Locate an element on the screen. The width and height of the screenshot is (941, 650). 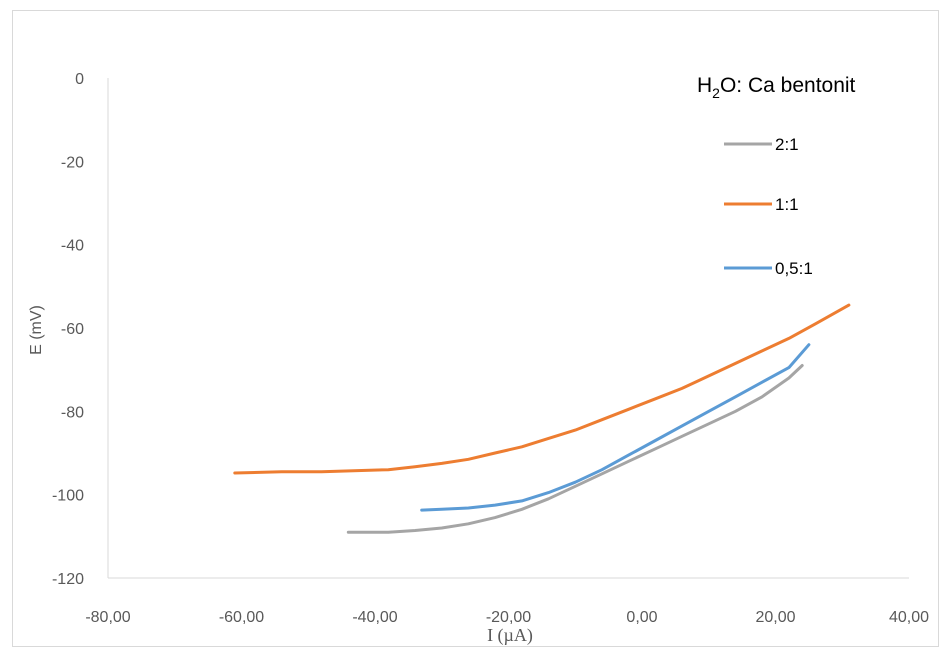
y-tick-label: -20 is located at coordinates (72, 162).